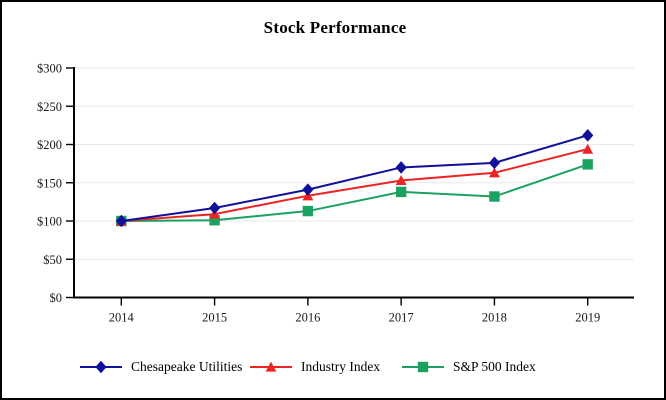 The width and height of the screenshot is (666, 400). I want to click on legend-item-sp500-index: S&P 500 Index, so click(469, 367).